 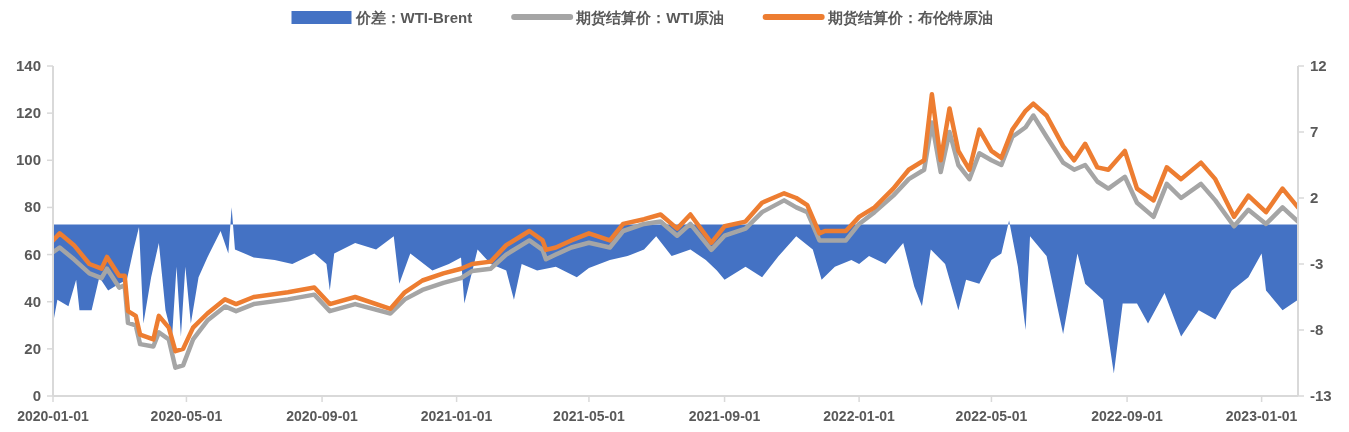 I want to click on y2-tick-label: 7, so click(x=1314, y=131).